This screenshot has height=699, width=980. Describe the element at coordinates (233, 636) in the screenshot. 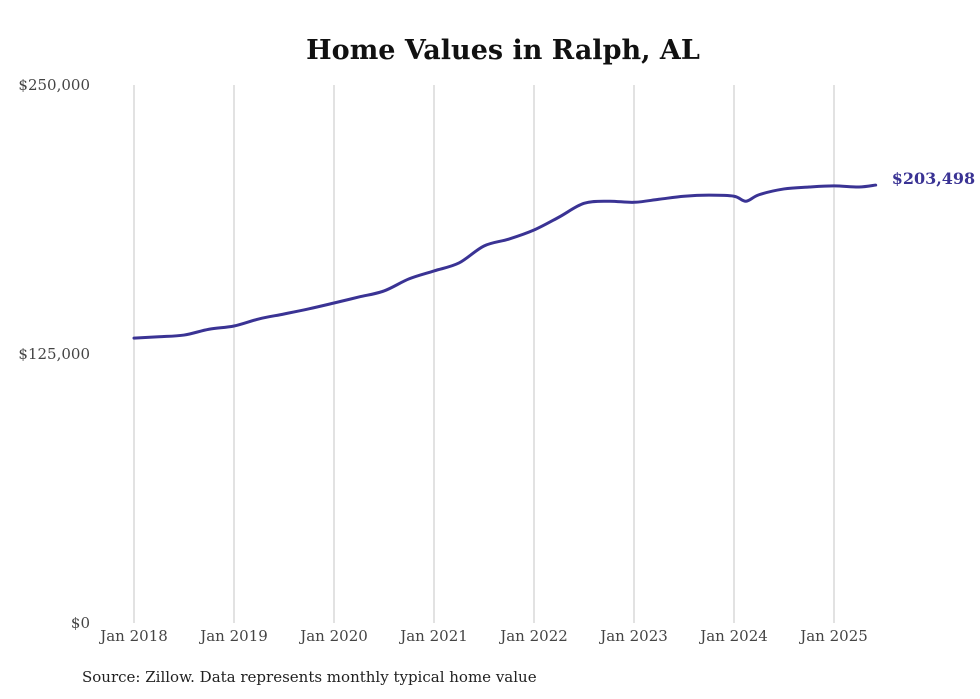

I see `x-tick-label: Jan 2019` at that location.